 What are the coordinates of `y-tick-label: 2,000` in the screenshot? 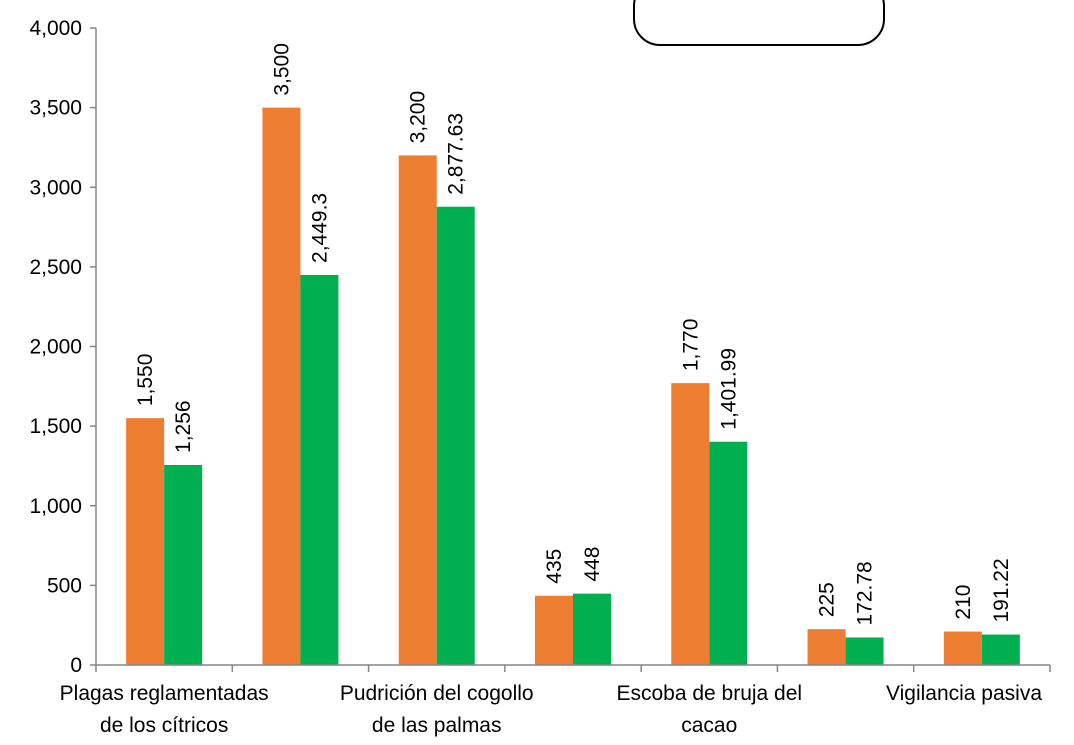 It's located at (55, 347).